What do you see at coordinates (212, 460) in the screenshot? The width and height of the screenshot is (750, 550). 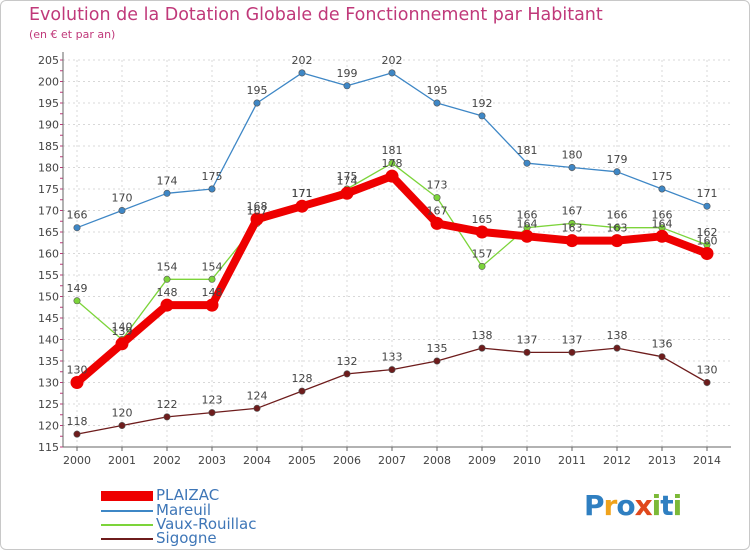 I see `x-tick-label: 2003` at bounding box center [212, 460].